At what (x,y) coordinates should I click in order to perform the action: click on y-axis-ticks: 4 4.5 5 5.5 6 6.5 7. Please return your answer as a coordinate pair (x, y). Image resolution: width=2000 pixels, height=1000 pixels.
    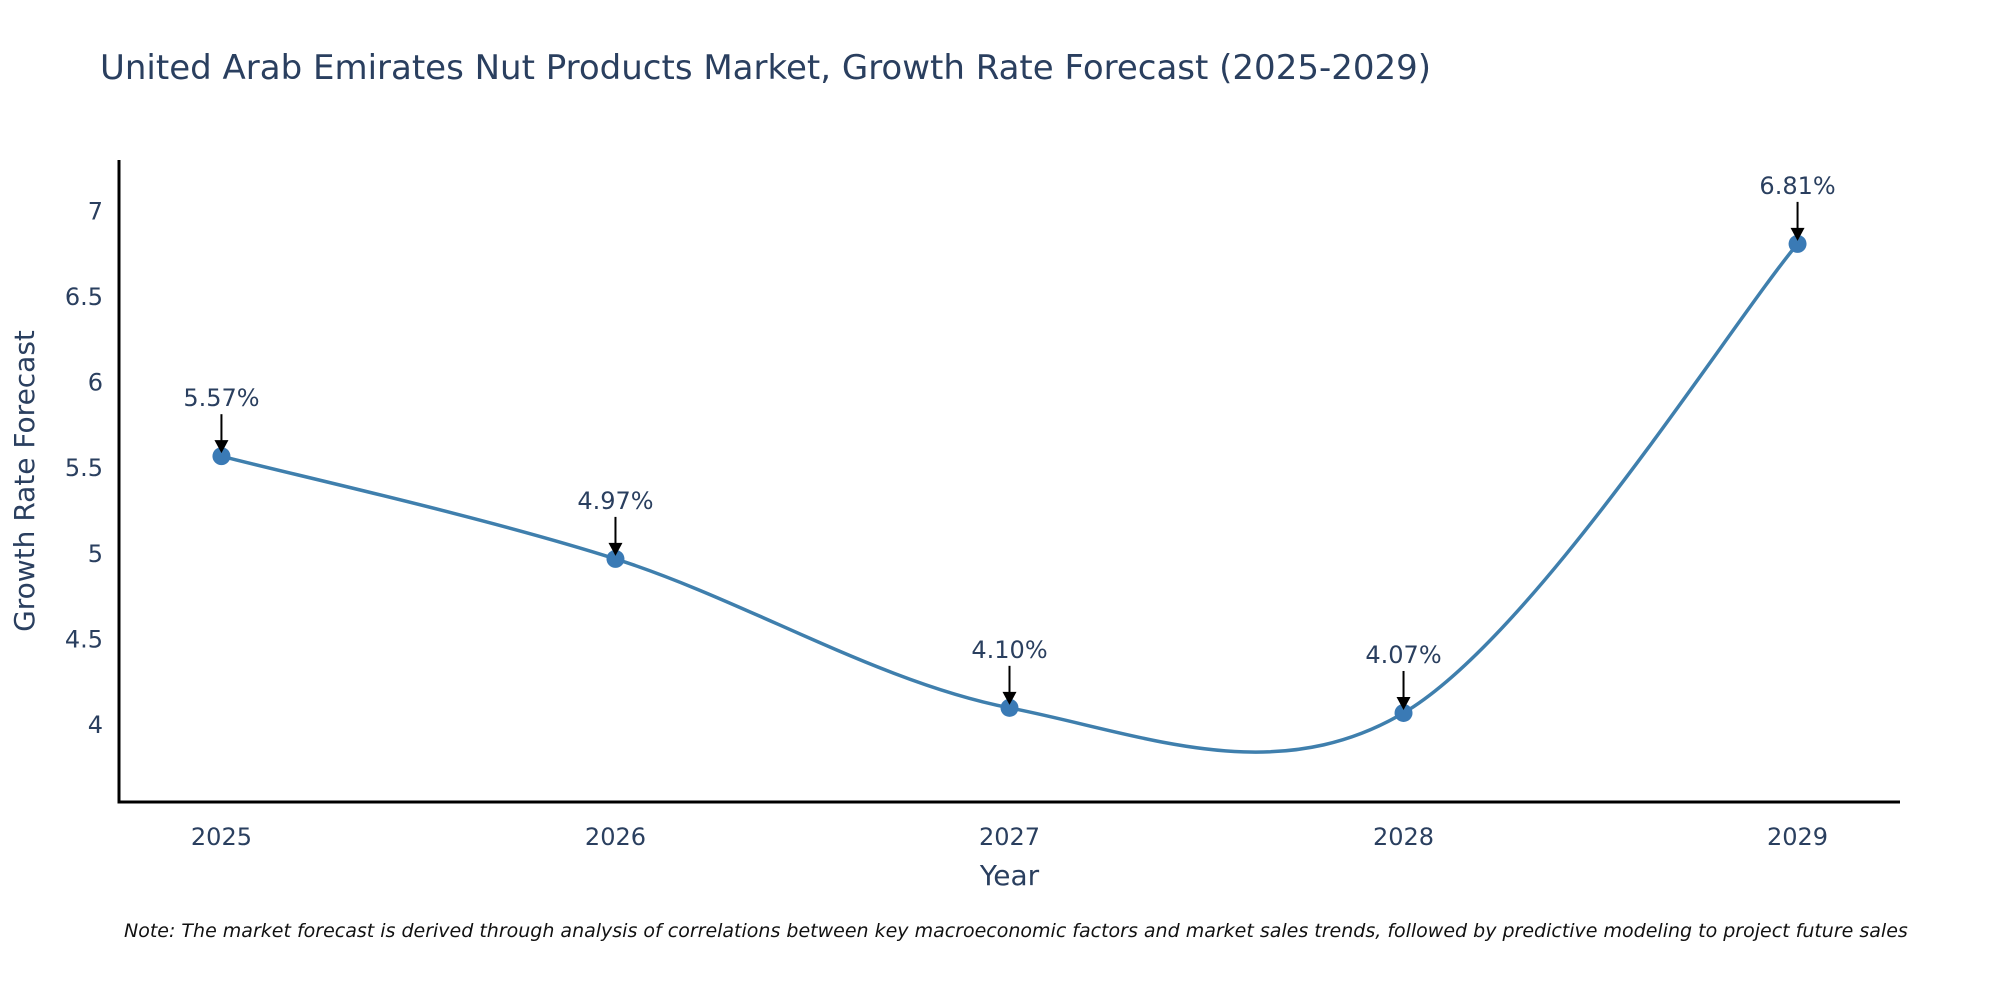
    Looking at the image, I should click on (84, 468).